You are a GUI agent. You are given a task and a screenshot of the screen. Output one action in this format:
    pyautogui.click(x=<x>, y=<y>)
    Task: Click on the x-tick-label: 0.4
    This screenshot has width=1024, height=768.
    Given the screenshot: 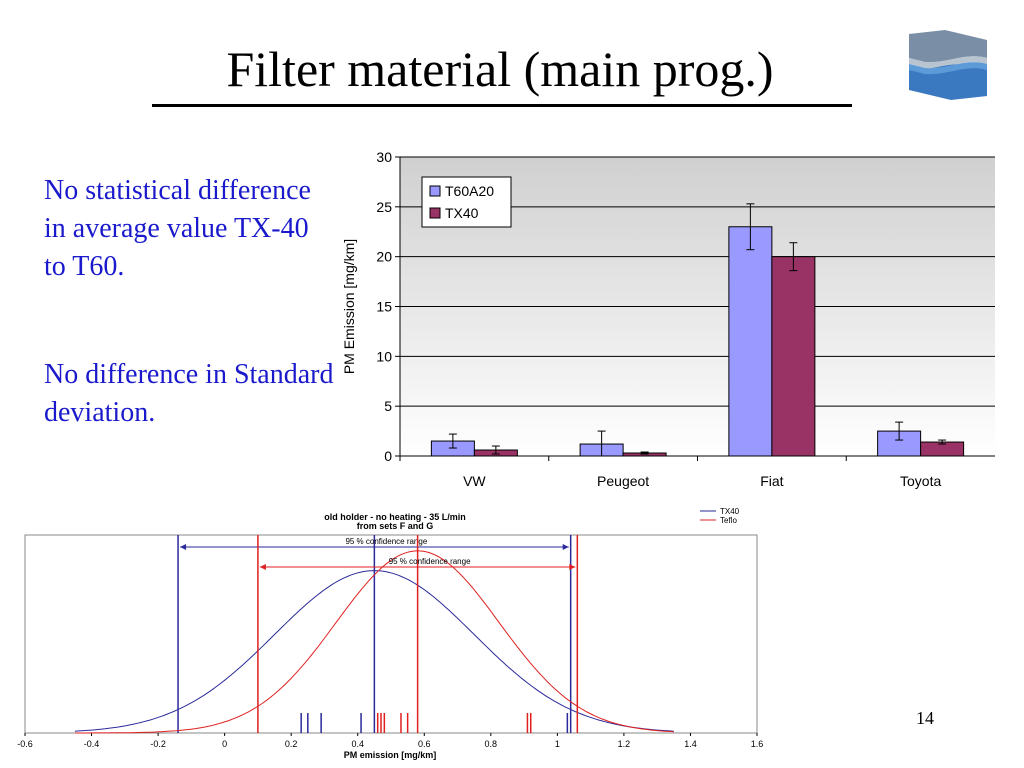 What is the action you would take?
    pyautogui.click(x=357, y=744)
    